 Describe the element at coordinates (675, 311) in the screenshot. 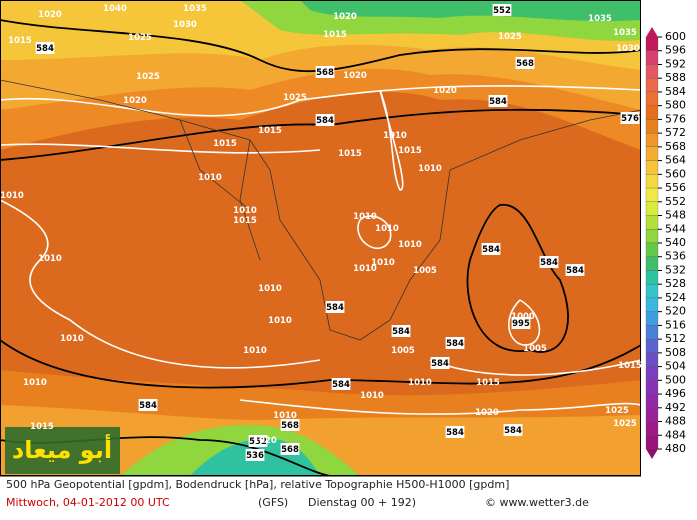

I see `colorbar-label: 520` at that location.